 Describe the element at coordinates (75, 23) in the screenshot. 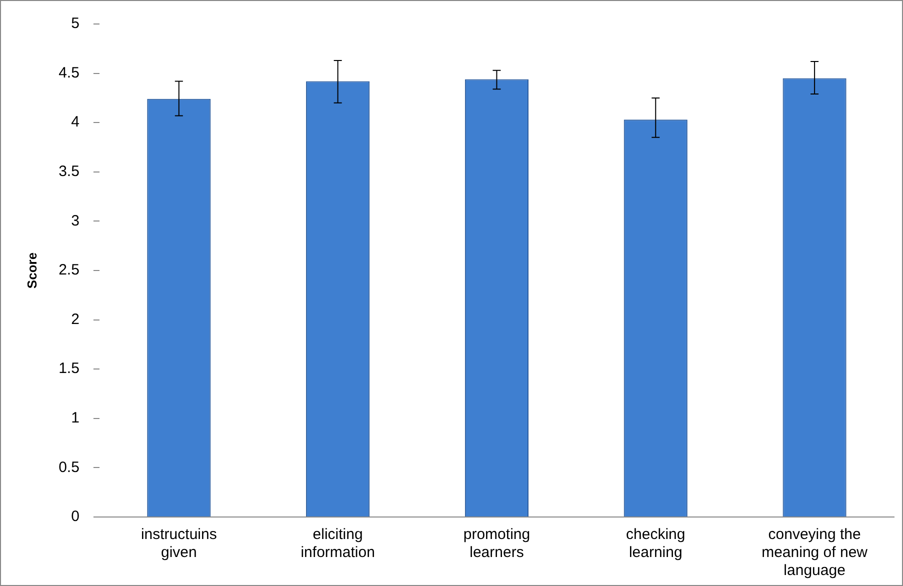

I see `y-tick-label: 5` at that location.